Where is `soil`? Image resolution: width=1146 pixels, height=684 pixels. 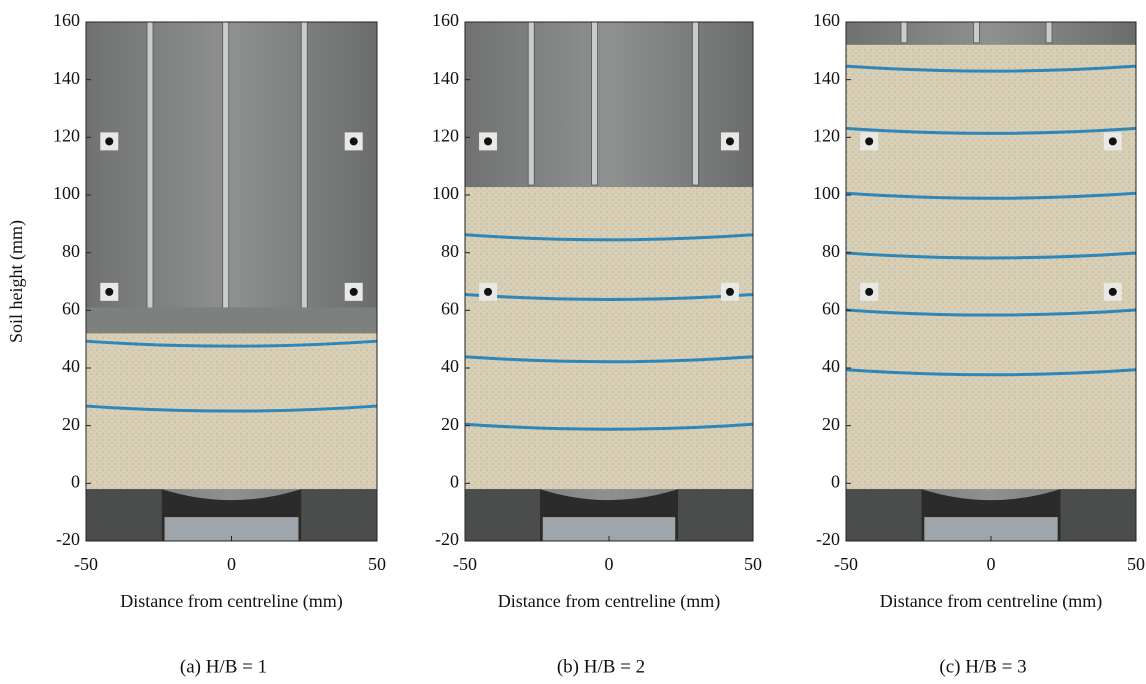
soil is located at coordinates (609, 338).